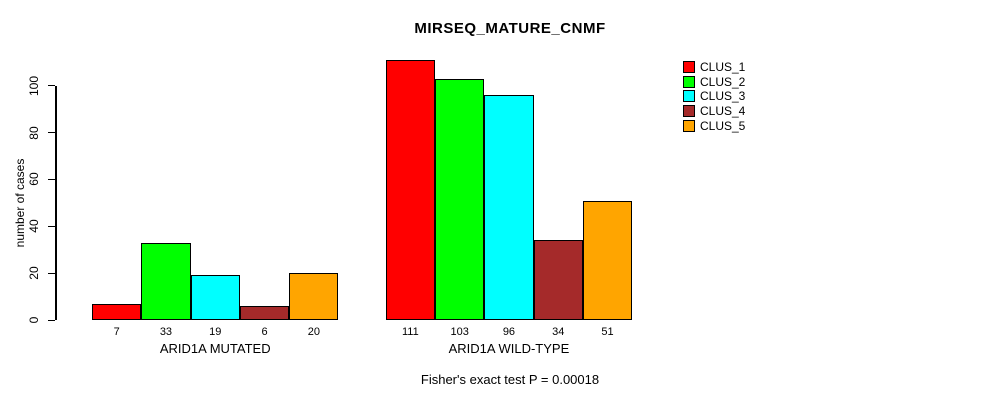  What do you see at coordinates (723, 96) in the screenshot?
I see `legend-label: CLUS_3` at bounding box center [723, 96].